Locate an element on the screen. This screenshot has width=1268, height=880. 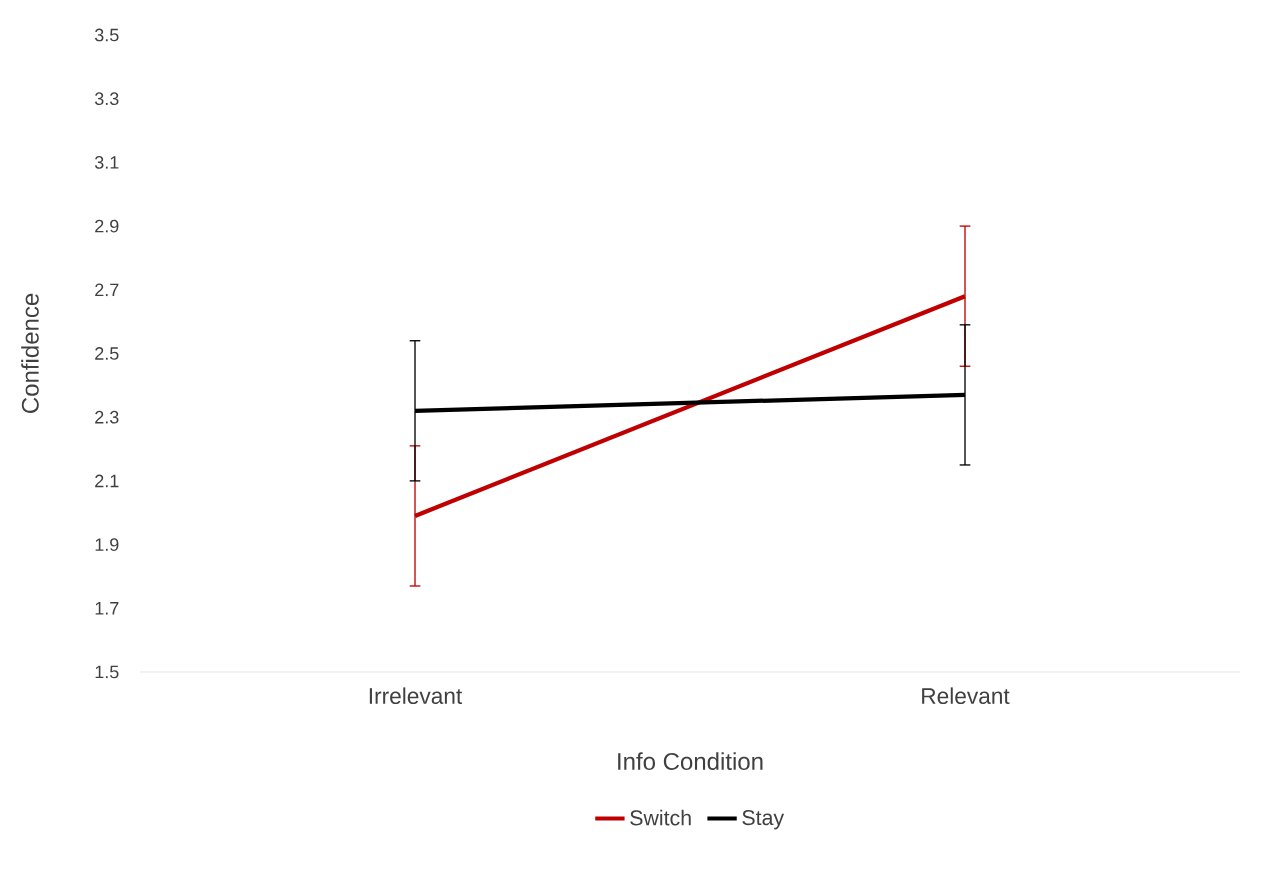
legend-label: Switch is located at coordinates (660, 817).